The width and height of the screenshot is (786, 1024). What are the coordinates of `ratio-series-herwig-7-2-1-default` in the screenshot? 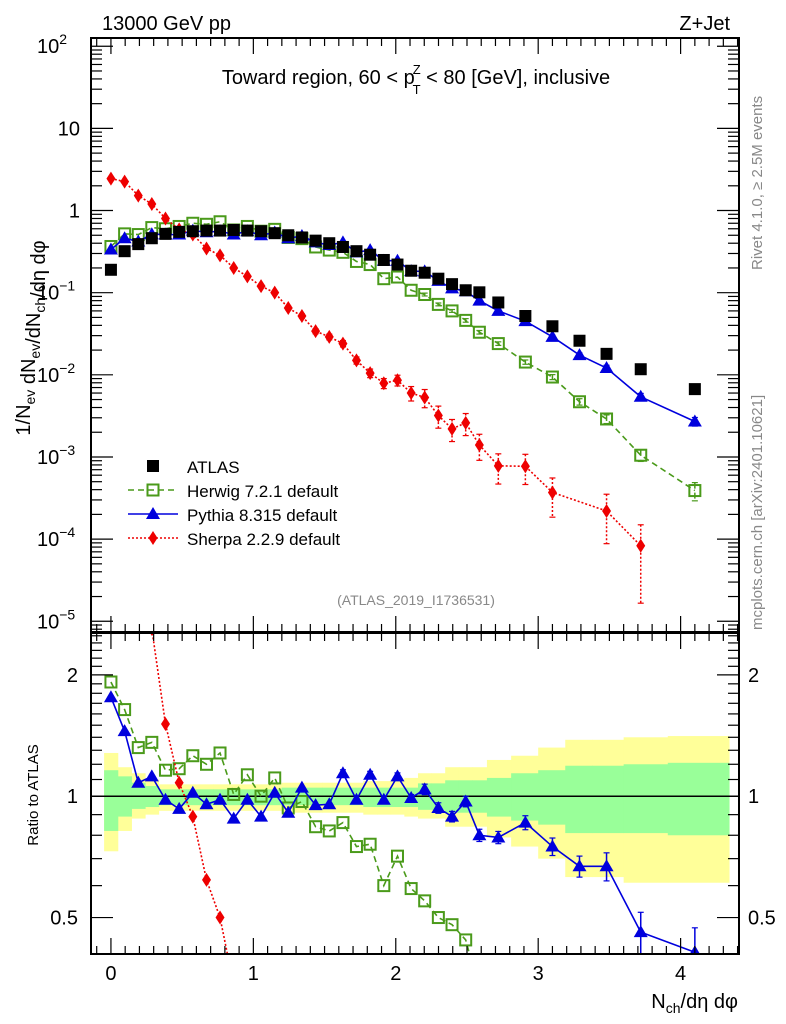 It's located at (288, 814).